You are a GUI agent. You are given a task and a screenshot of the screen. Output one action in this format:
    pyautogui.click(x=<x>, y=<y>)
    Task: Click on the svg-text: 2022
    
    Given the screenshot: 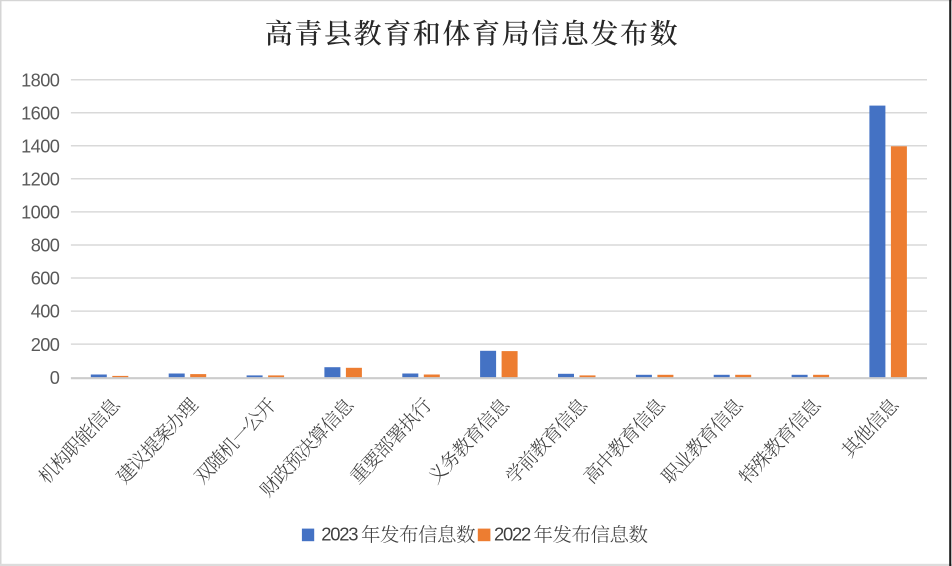 What is the action you would take?
    pyautogui.click(x=512, y=533)
    